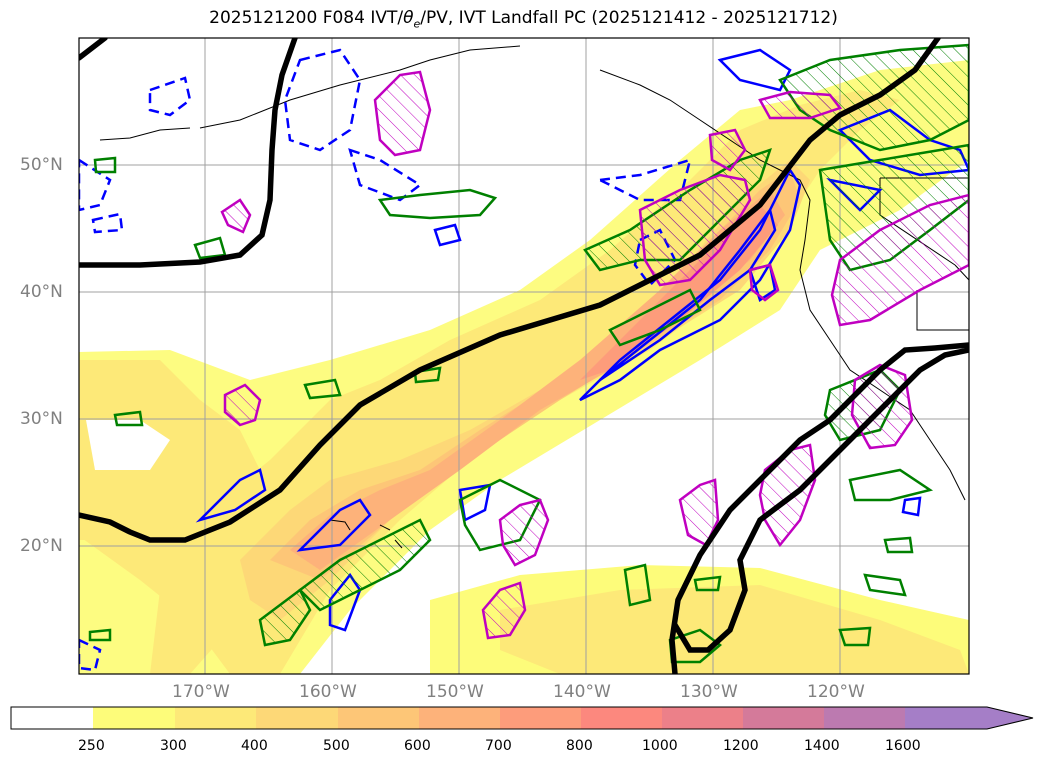 This screenshot has height=767, width=1047. I want to click on colorbar, so click(522, 718).